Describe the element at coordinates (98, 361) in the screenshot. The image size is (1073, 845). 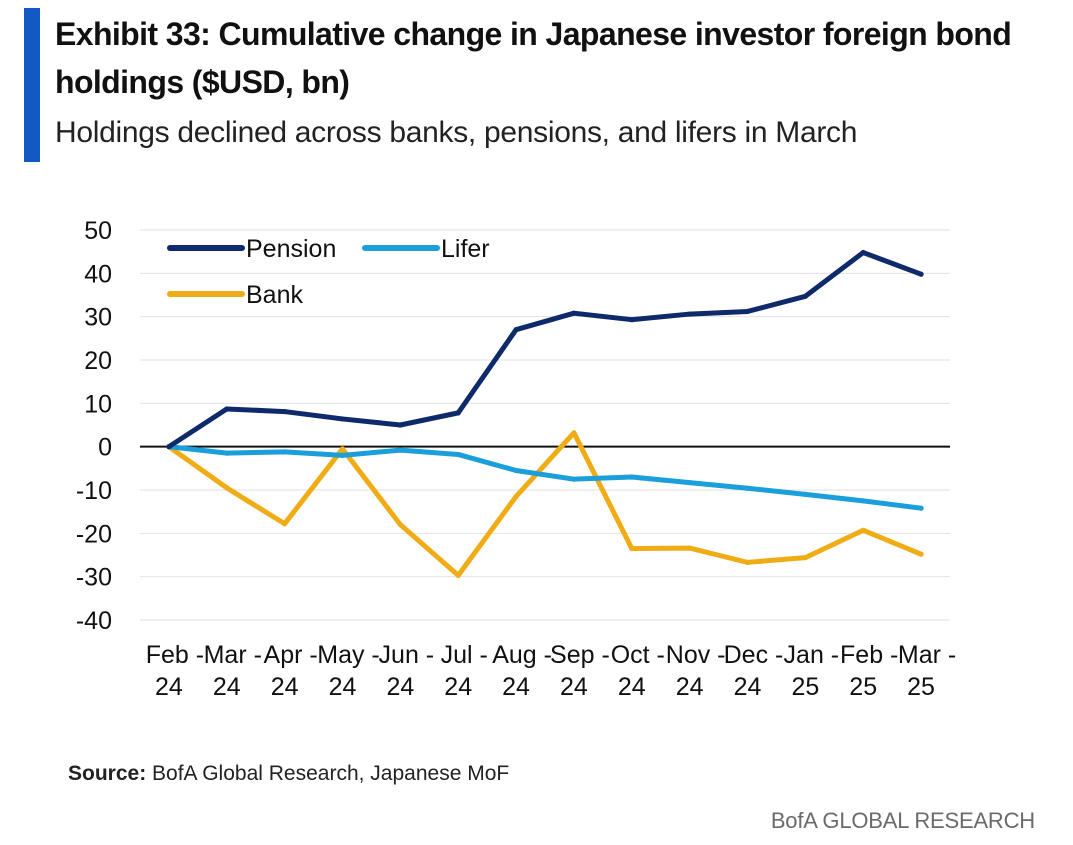
I see `y-tick-label: 20` at that location.